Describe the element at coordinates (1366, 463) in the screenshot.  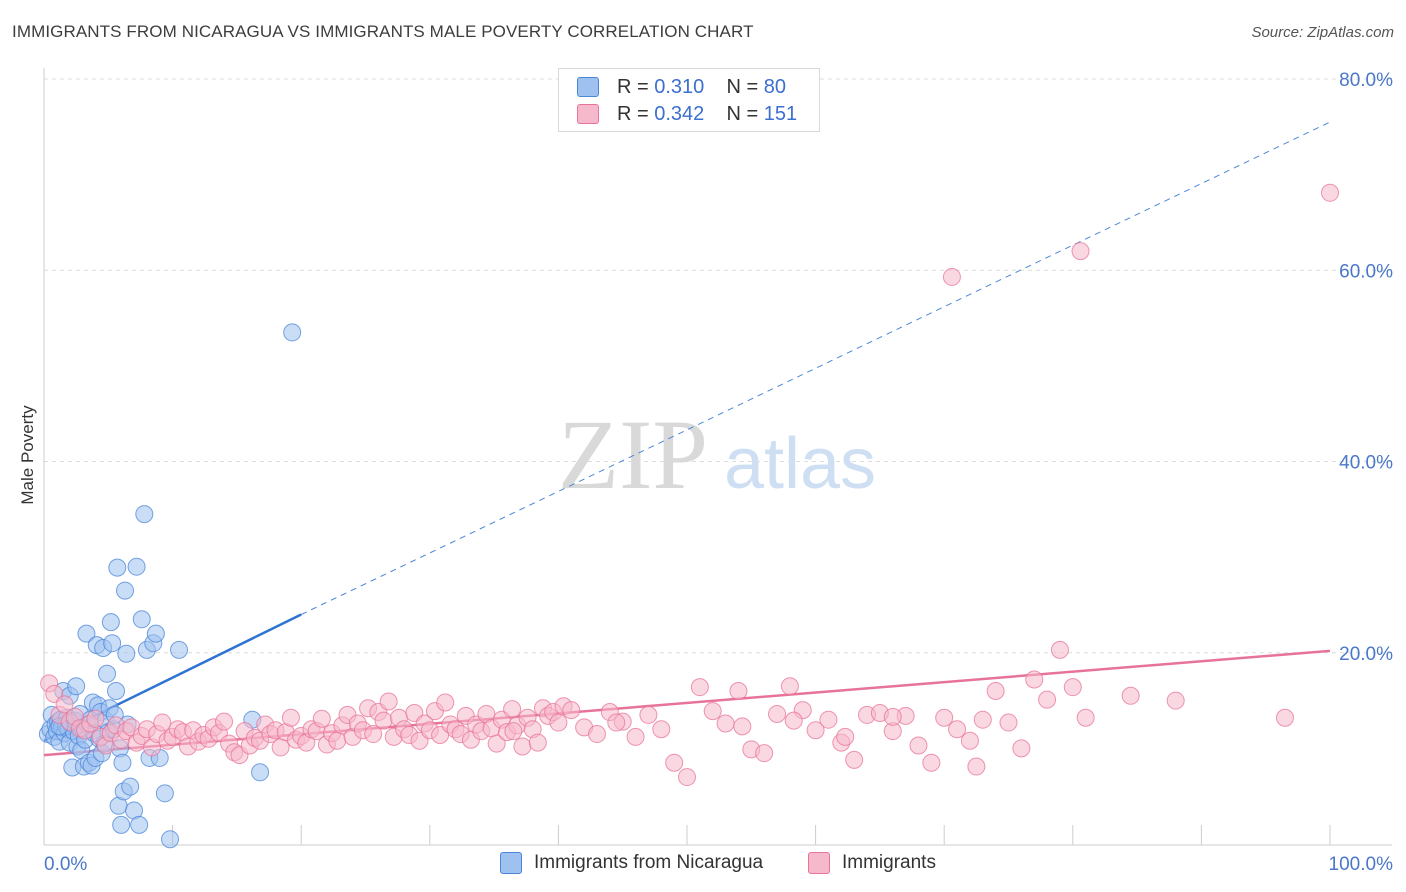
I see `y-tick-label: 40.0%` at that location.